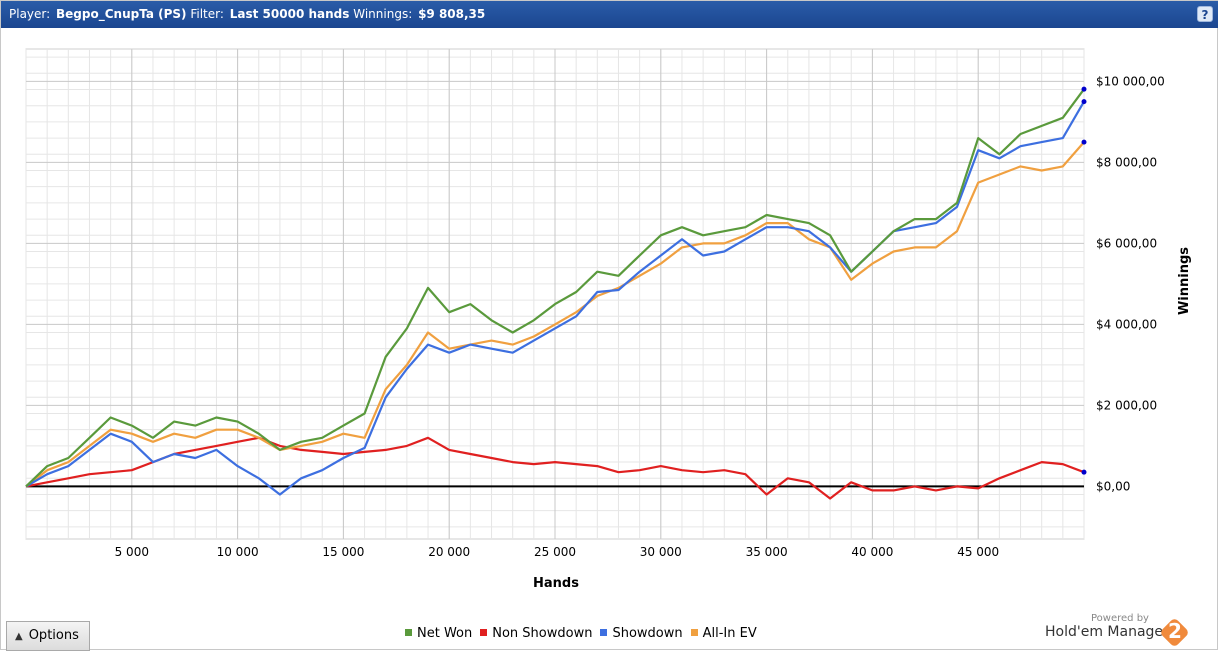 The height and width of the screenshot is (651, 1218). Describe the element at coordinates (207, 14) in the screenshot. I see `filter-label: Filter:` at that location.